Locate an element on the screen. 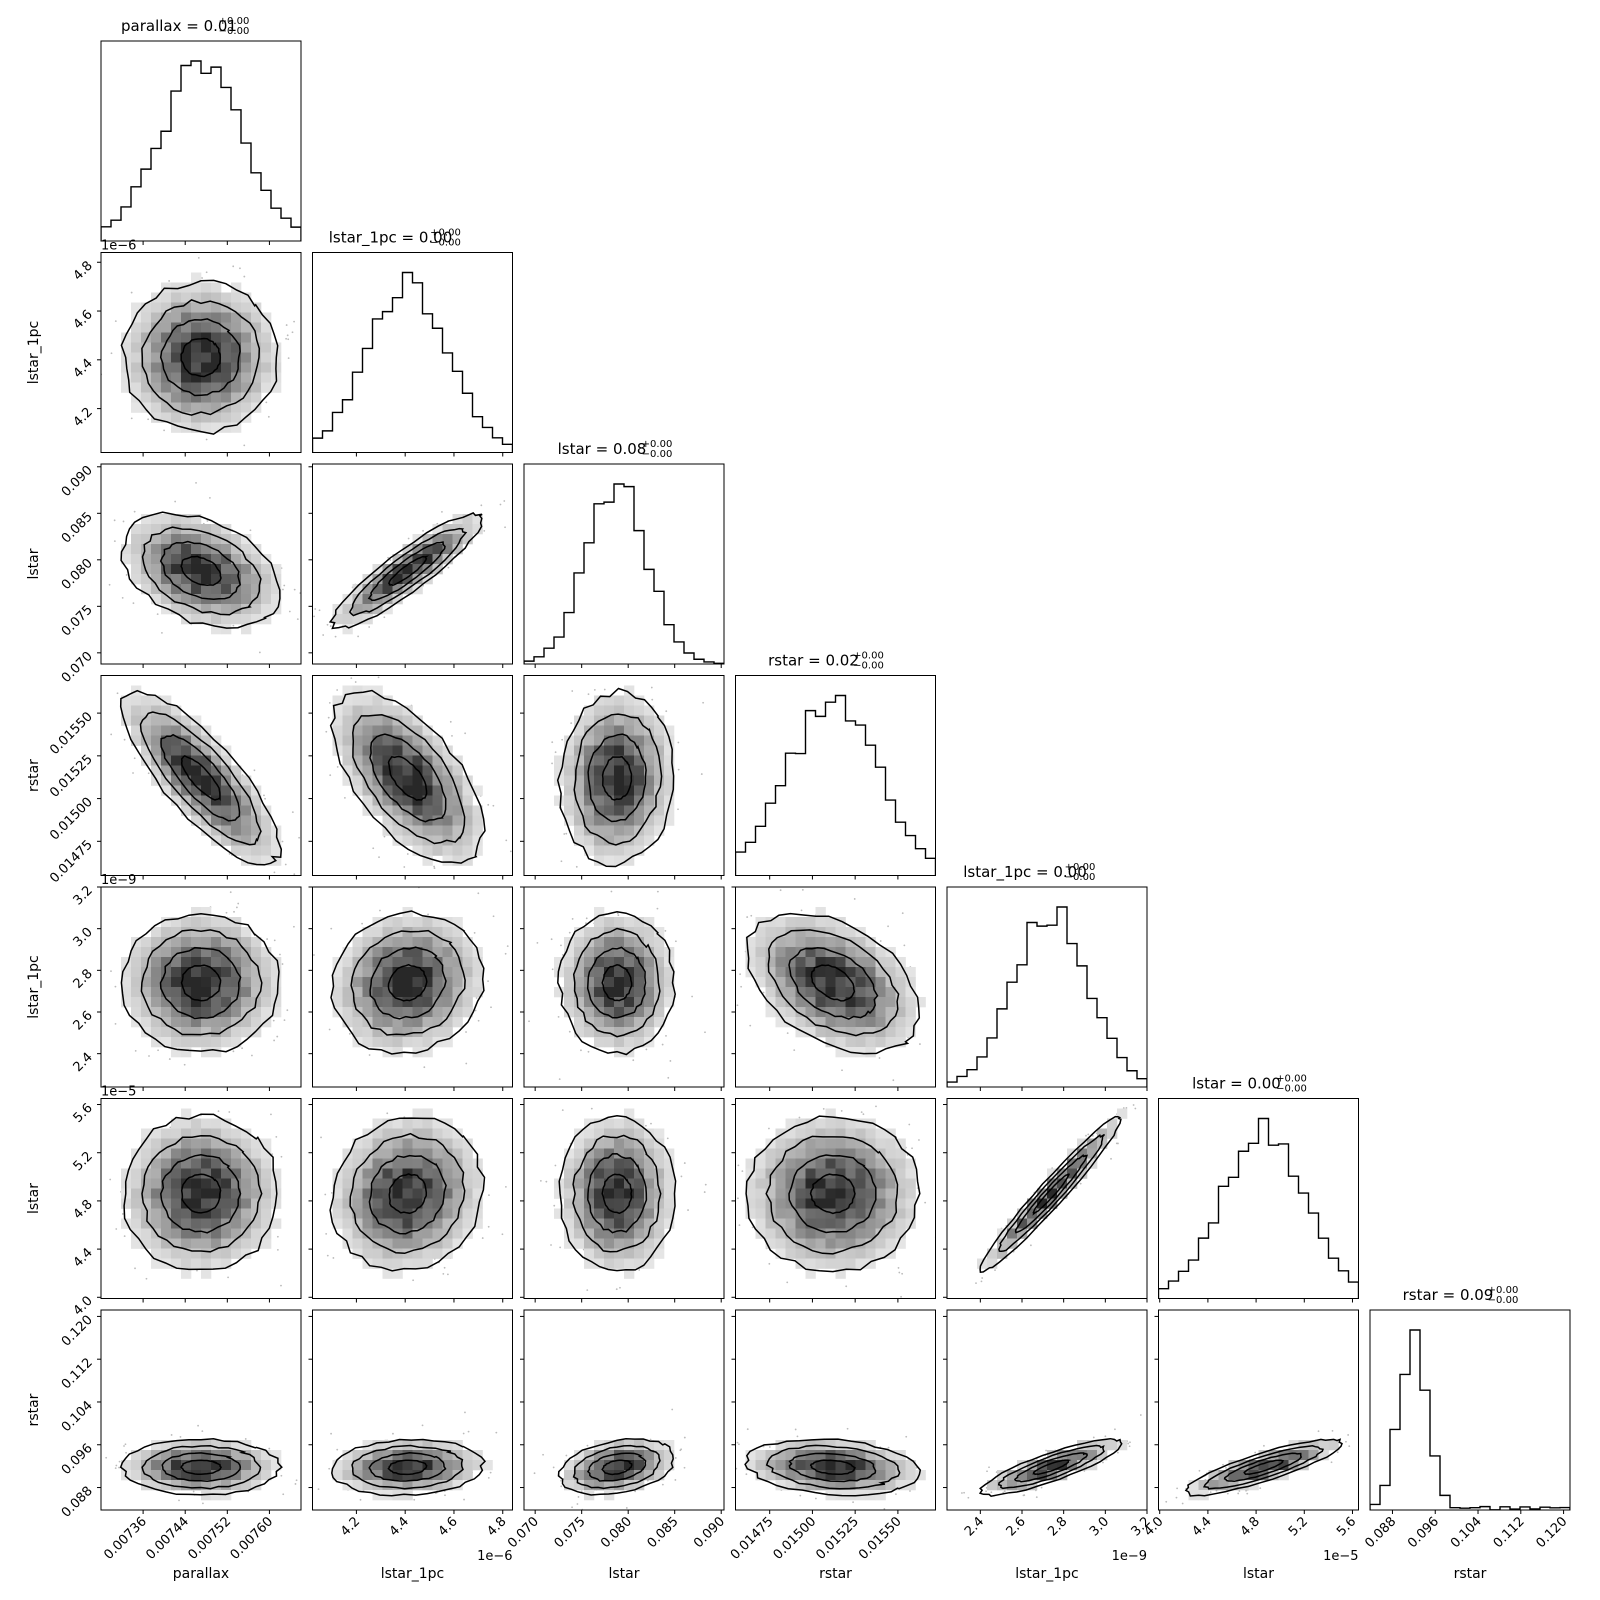  panel-frame is located at coordinates (201, 564).